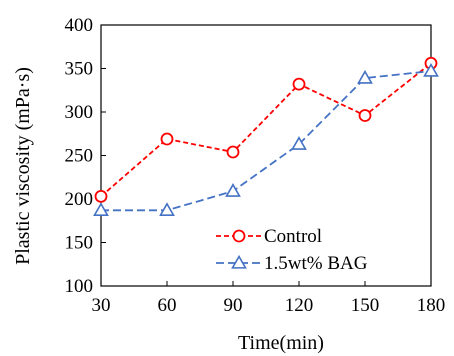 The height and width of the screenshot is (356, 454). Describe the element at coordinates (293, 236) in the screenshot. I see `legend-label: Control` at that location.